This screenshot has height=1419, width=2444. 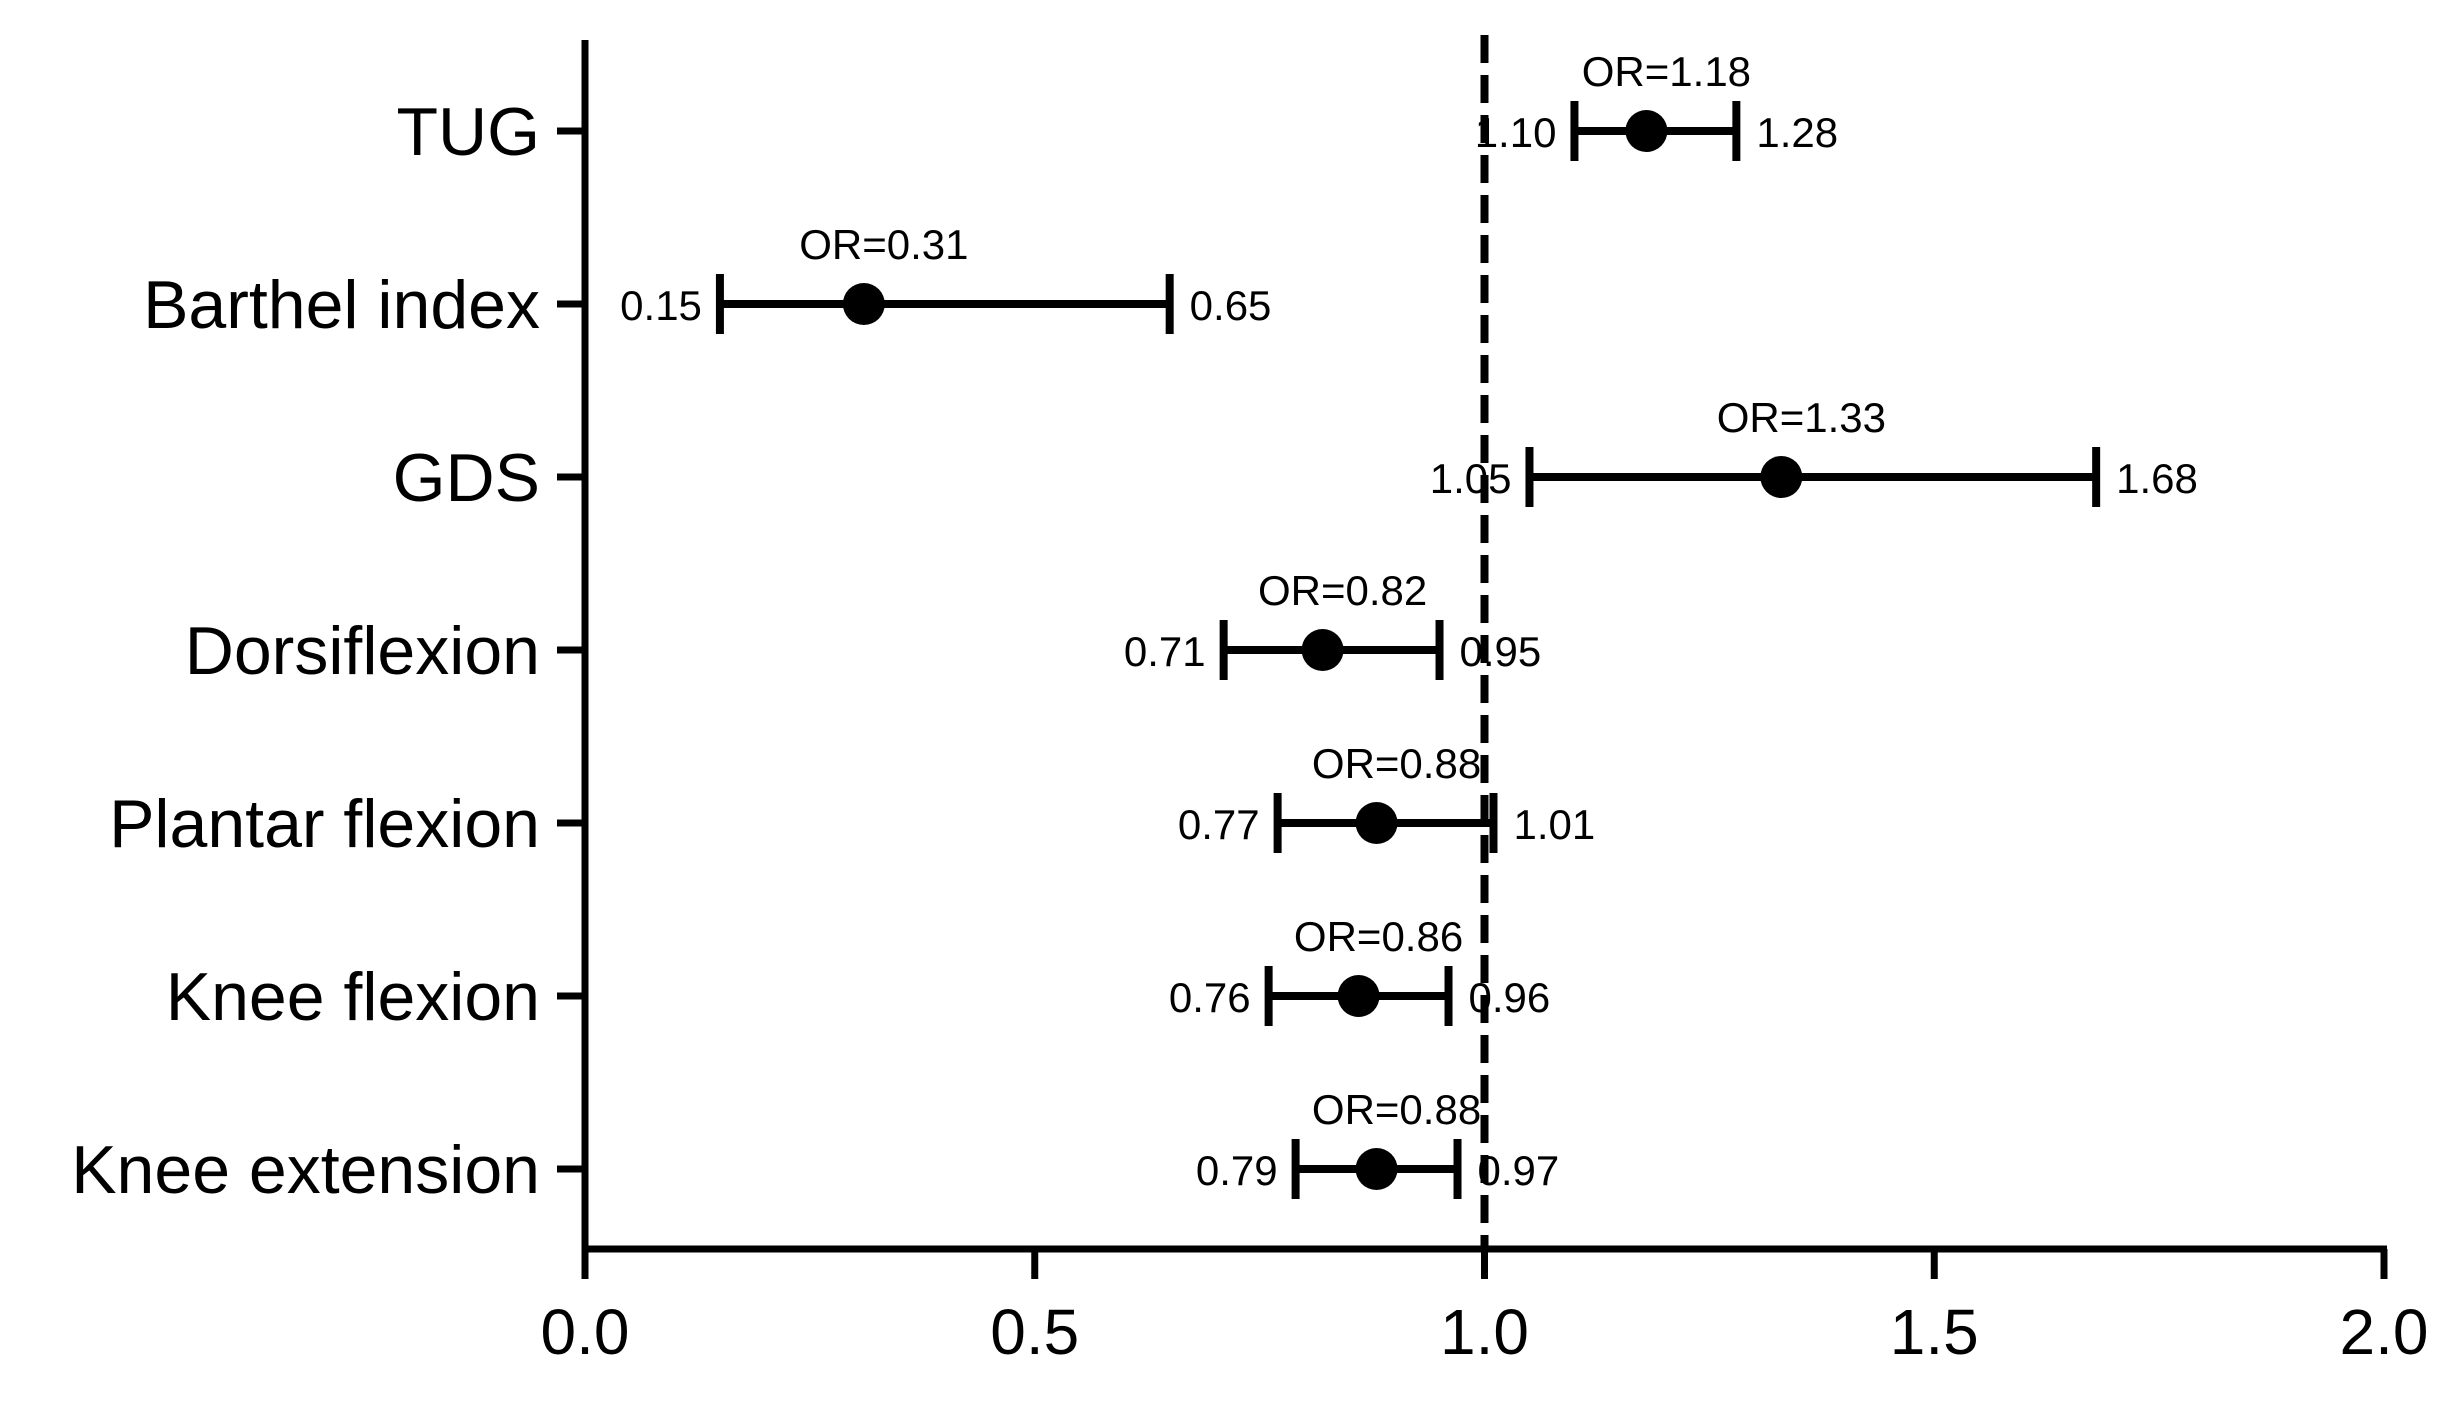 What do you see at coordinates (468, 132) in the screenshot?
I see `category-label: TUG` at bounding box center [468, 132].